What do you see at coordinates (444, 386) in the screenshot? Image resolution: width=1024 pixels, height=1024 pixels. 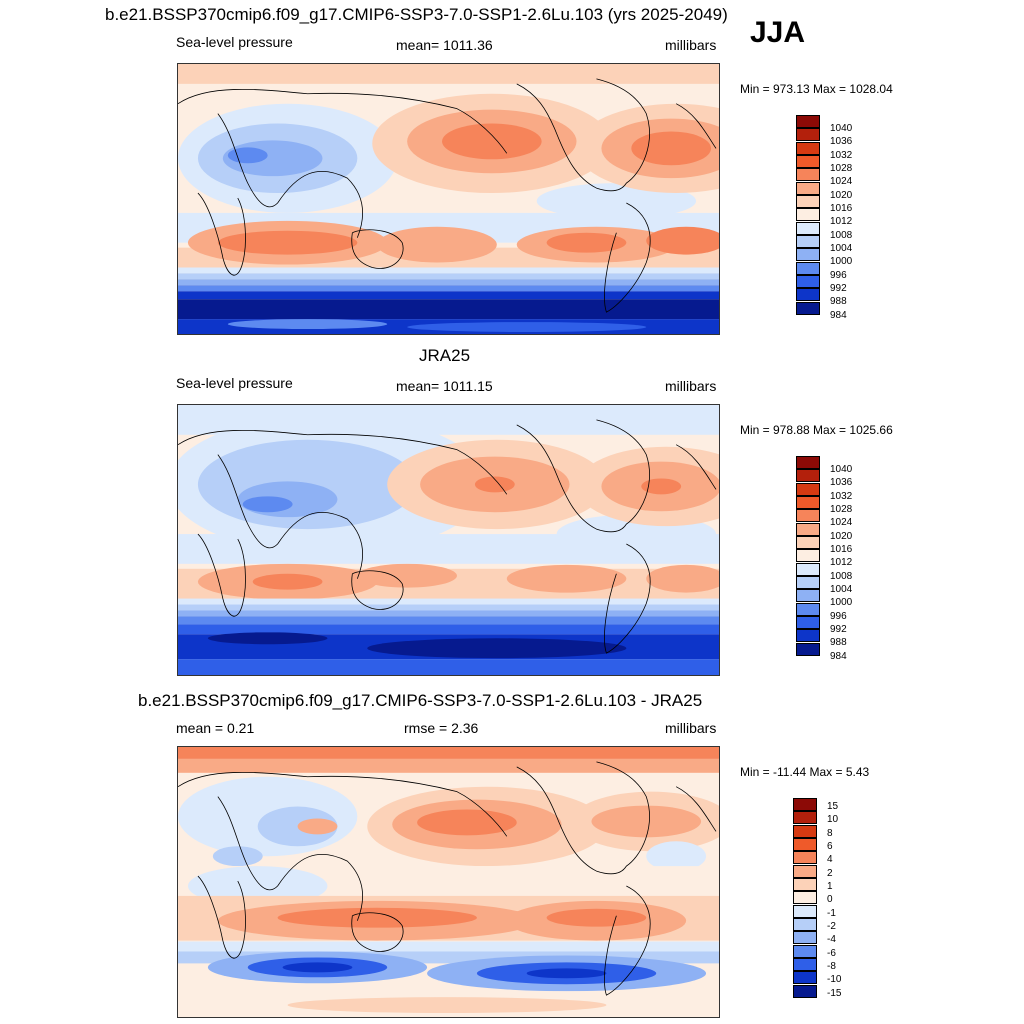 I see `panel-2-mean-label: mean= 1011.15` at bounding box center [444, 386].